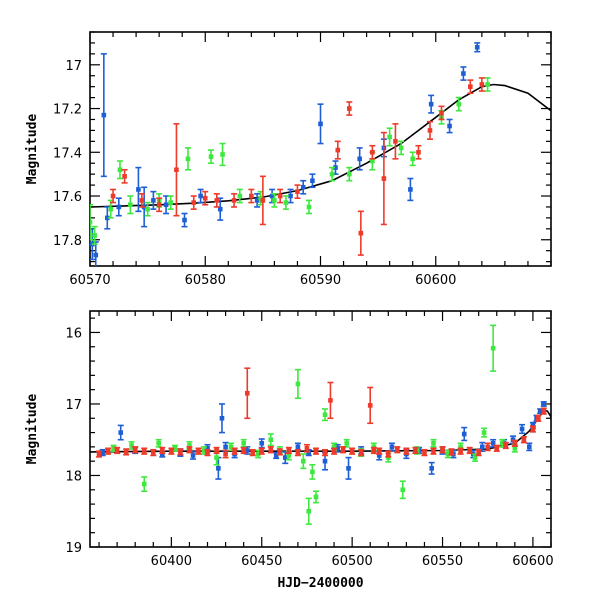 This screenshot has height=600, width=600. Describe the element at coordinates (32, 429) in the screenshot. I see `y-axis-title: Magnitude` at that location.